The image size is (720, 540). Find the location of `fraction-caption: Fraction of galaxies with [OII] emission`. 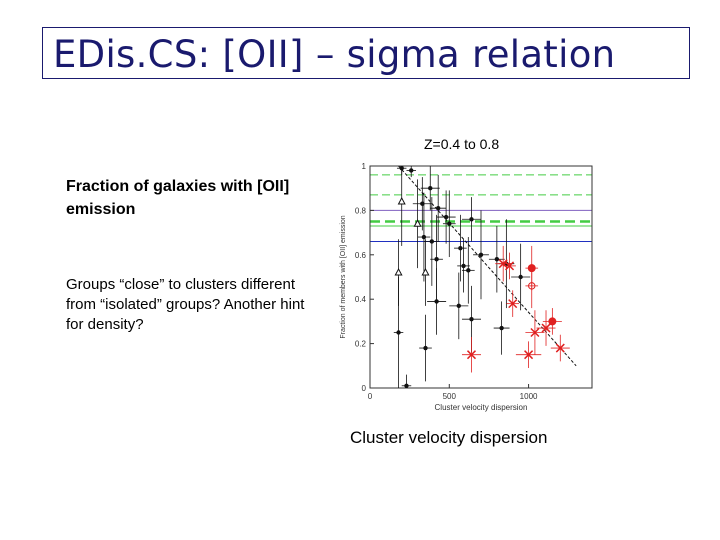

fraction-caption: Fraction of galaxies with [OII] emission is located at coordinates (178, 198).